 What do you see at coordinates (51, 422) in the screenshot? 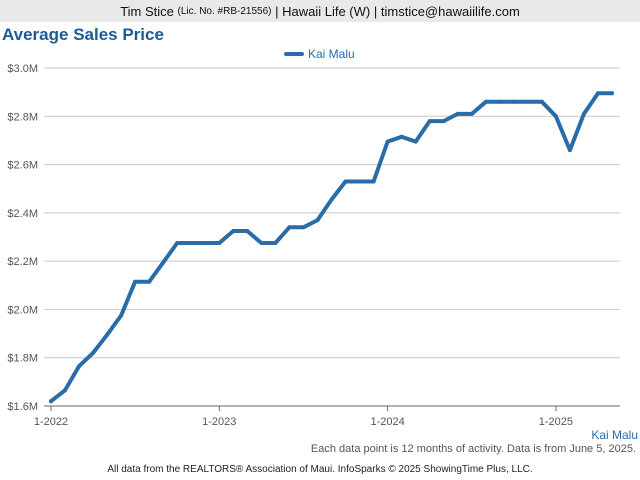
I see `x-tick-label: 1-2022` at bounding box center [51, 422].